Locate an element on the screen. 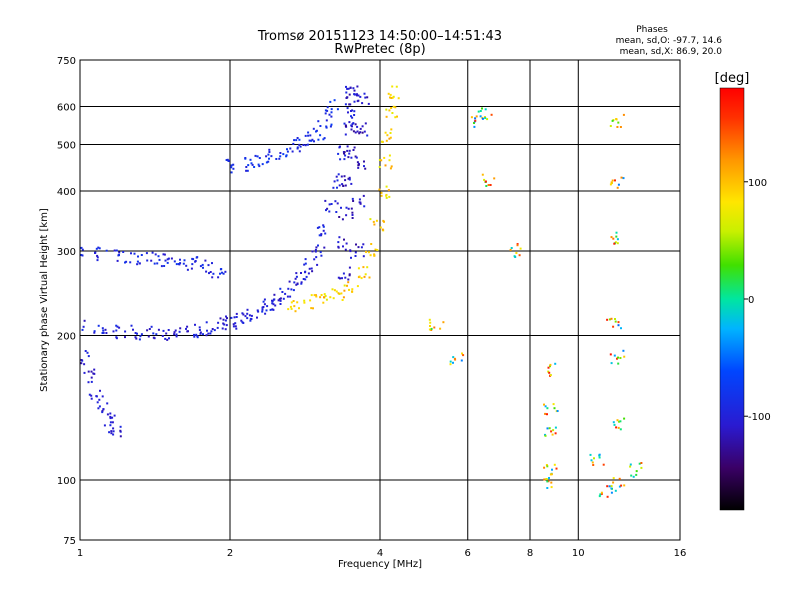 This screenshot has width=800, height=600. chart-subtitle: RwPretec (8p) is located at coordinates (379, 49).